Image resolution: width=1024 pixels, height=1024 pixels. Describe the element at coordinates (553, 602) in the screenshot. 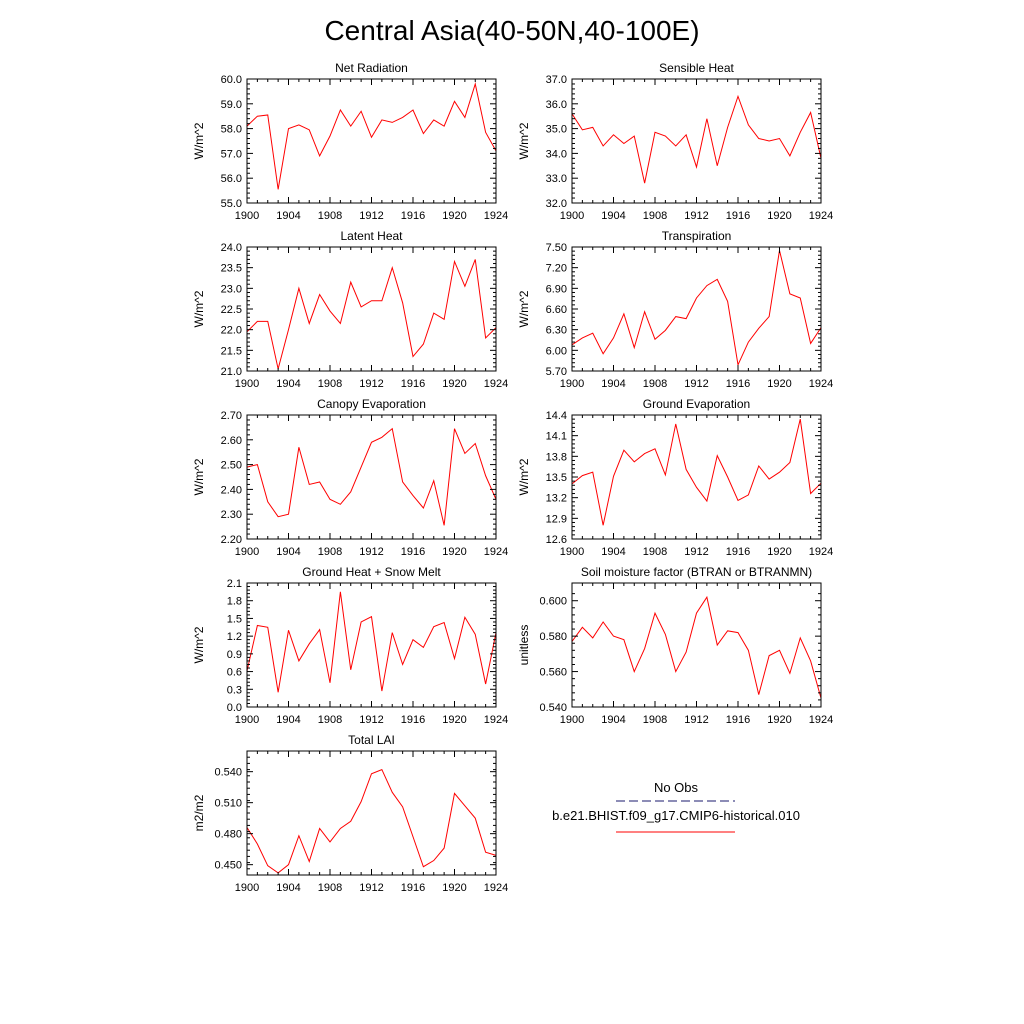

I see `y-tick-label: 0.600` at that location.